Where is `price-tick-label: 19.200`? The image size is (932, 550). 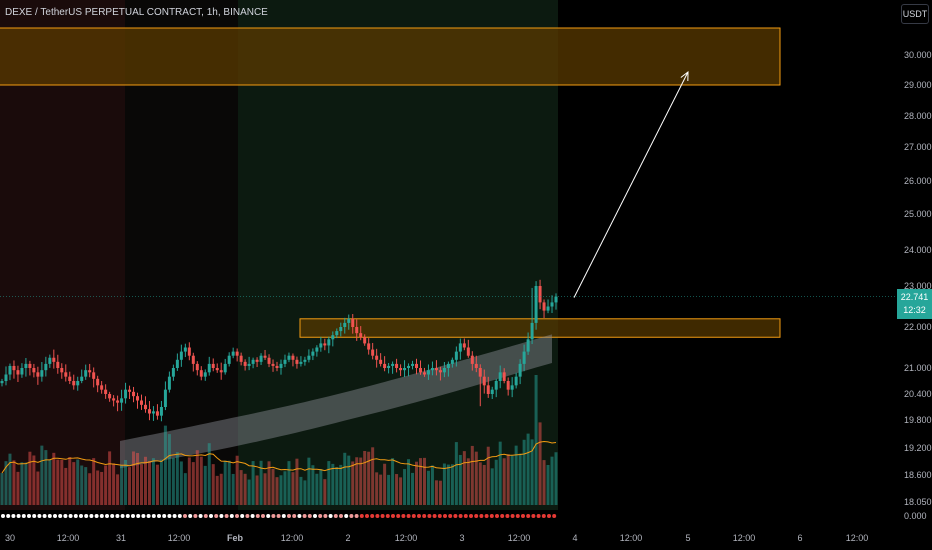
price-tick-label: 19.200 is located at coordinates (918, 448).